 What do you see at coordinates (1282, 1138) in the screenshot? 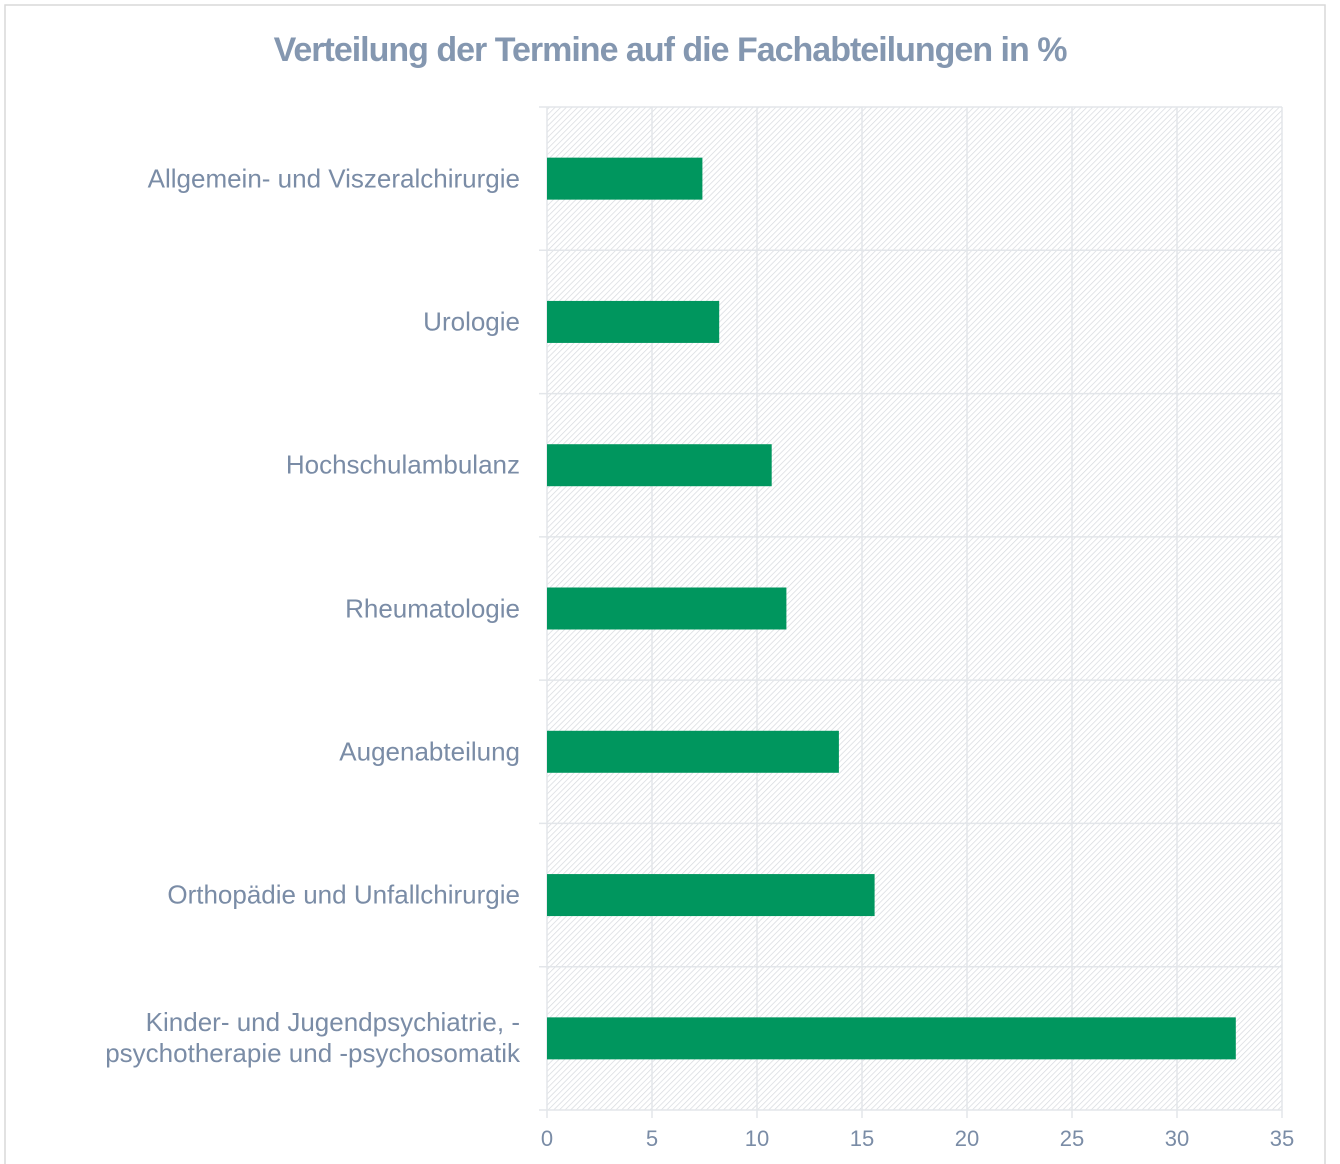
I see `x-tick-label: 35` at bounding box center [1282, 1138].